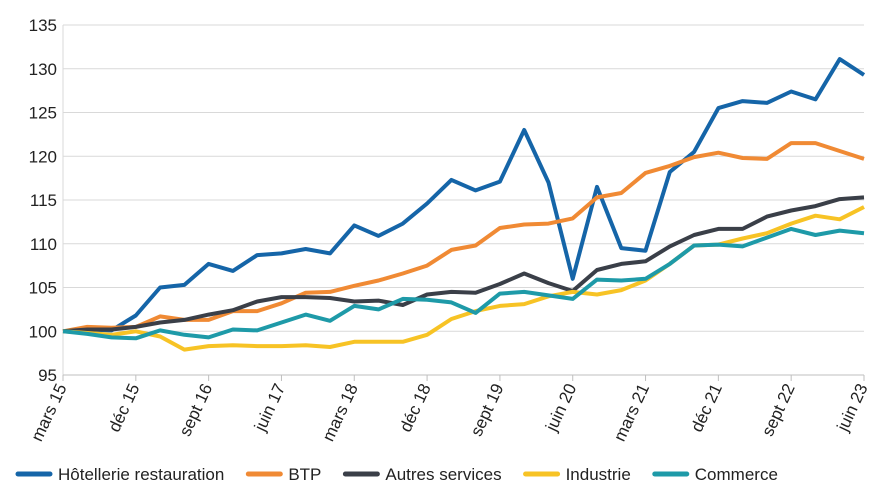 The image size is (873, 488). What do you see at coordinates (631, 413) in the screenshot?
I see `x-tick-label: mars 21` at bounding box center [631, 413].